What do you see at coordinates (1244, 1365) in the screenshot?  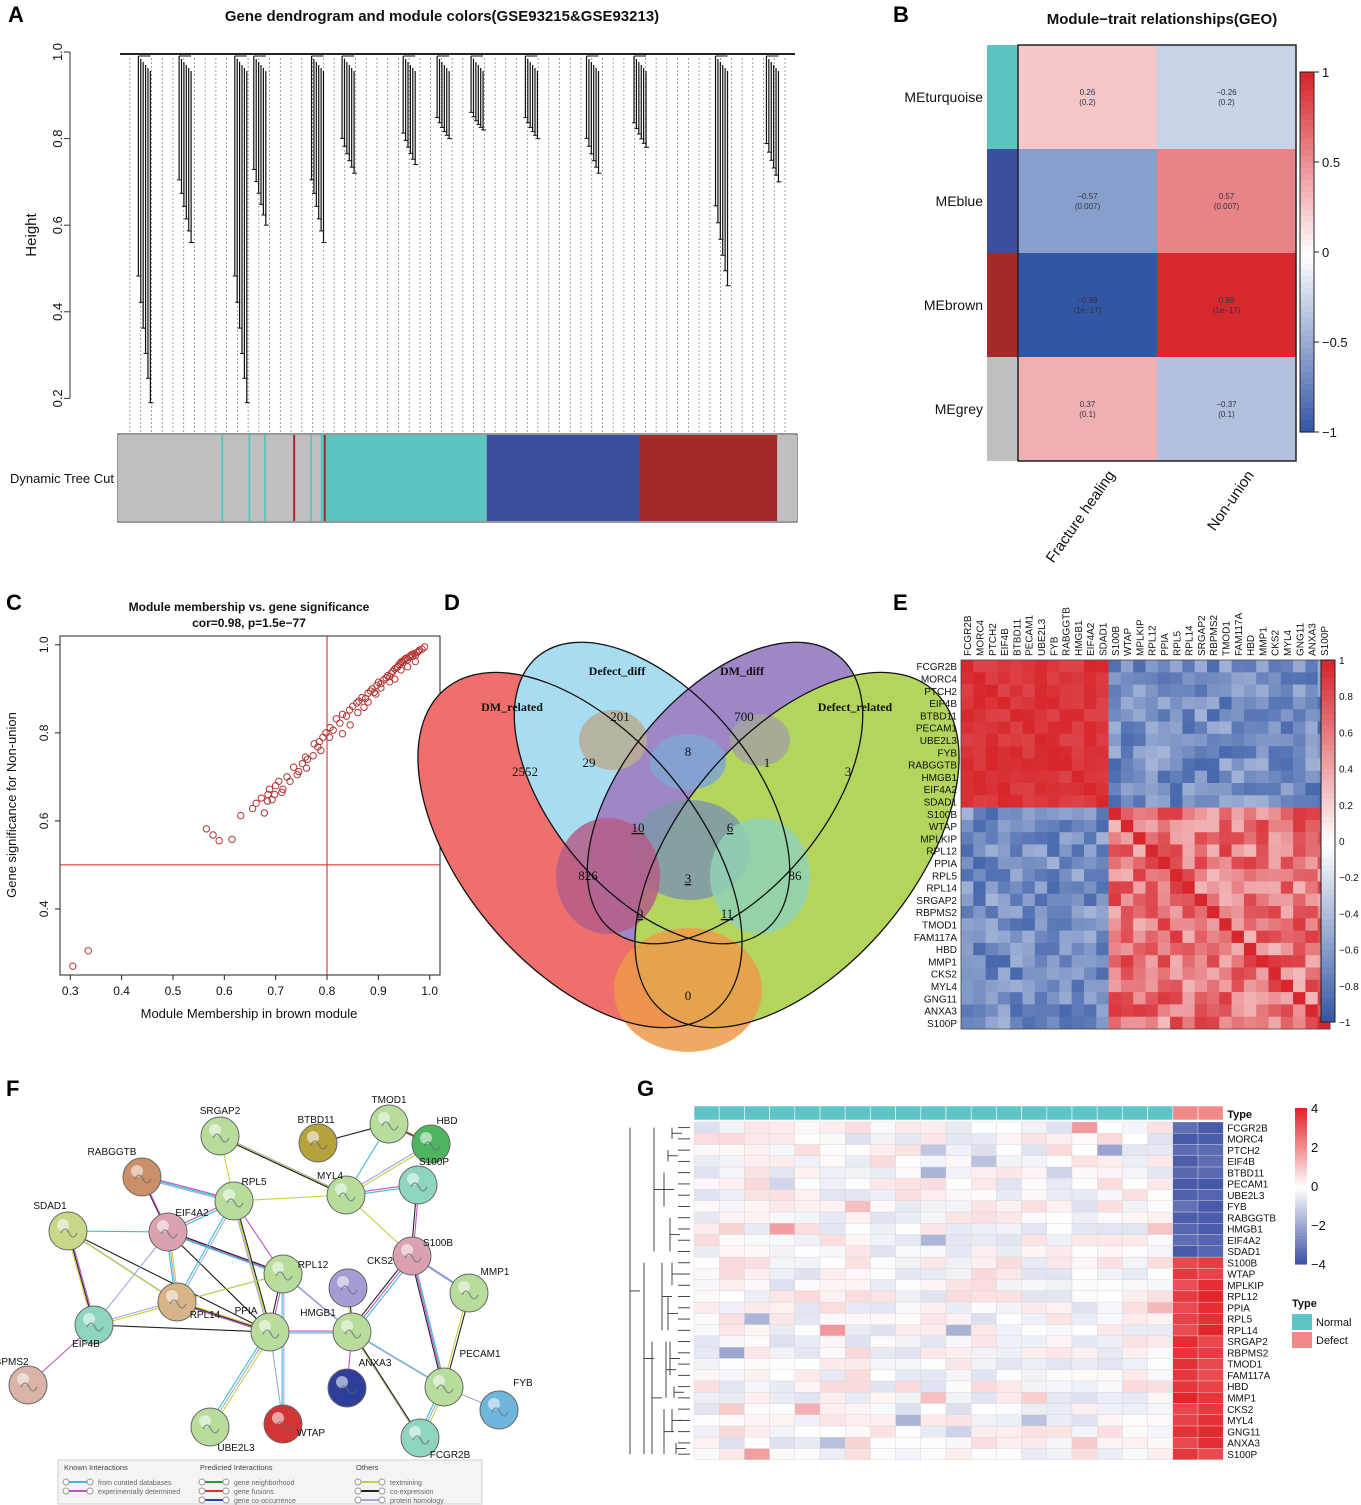 I see `panel-g-row-label: TMOD1` at bounding box center [1244, 1365].